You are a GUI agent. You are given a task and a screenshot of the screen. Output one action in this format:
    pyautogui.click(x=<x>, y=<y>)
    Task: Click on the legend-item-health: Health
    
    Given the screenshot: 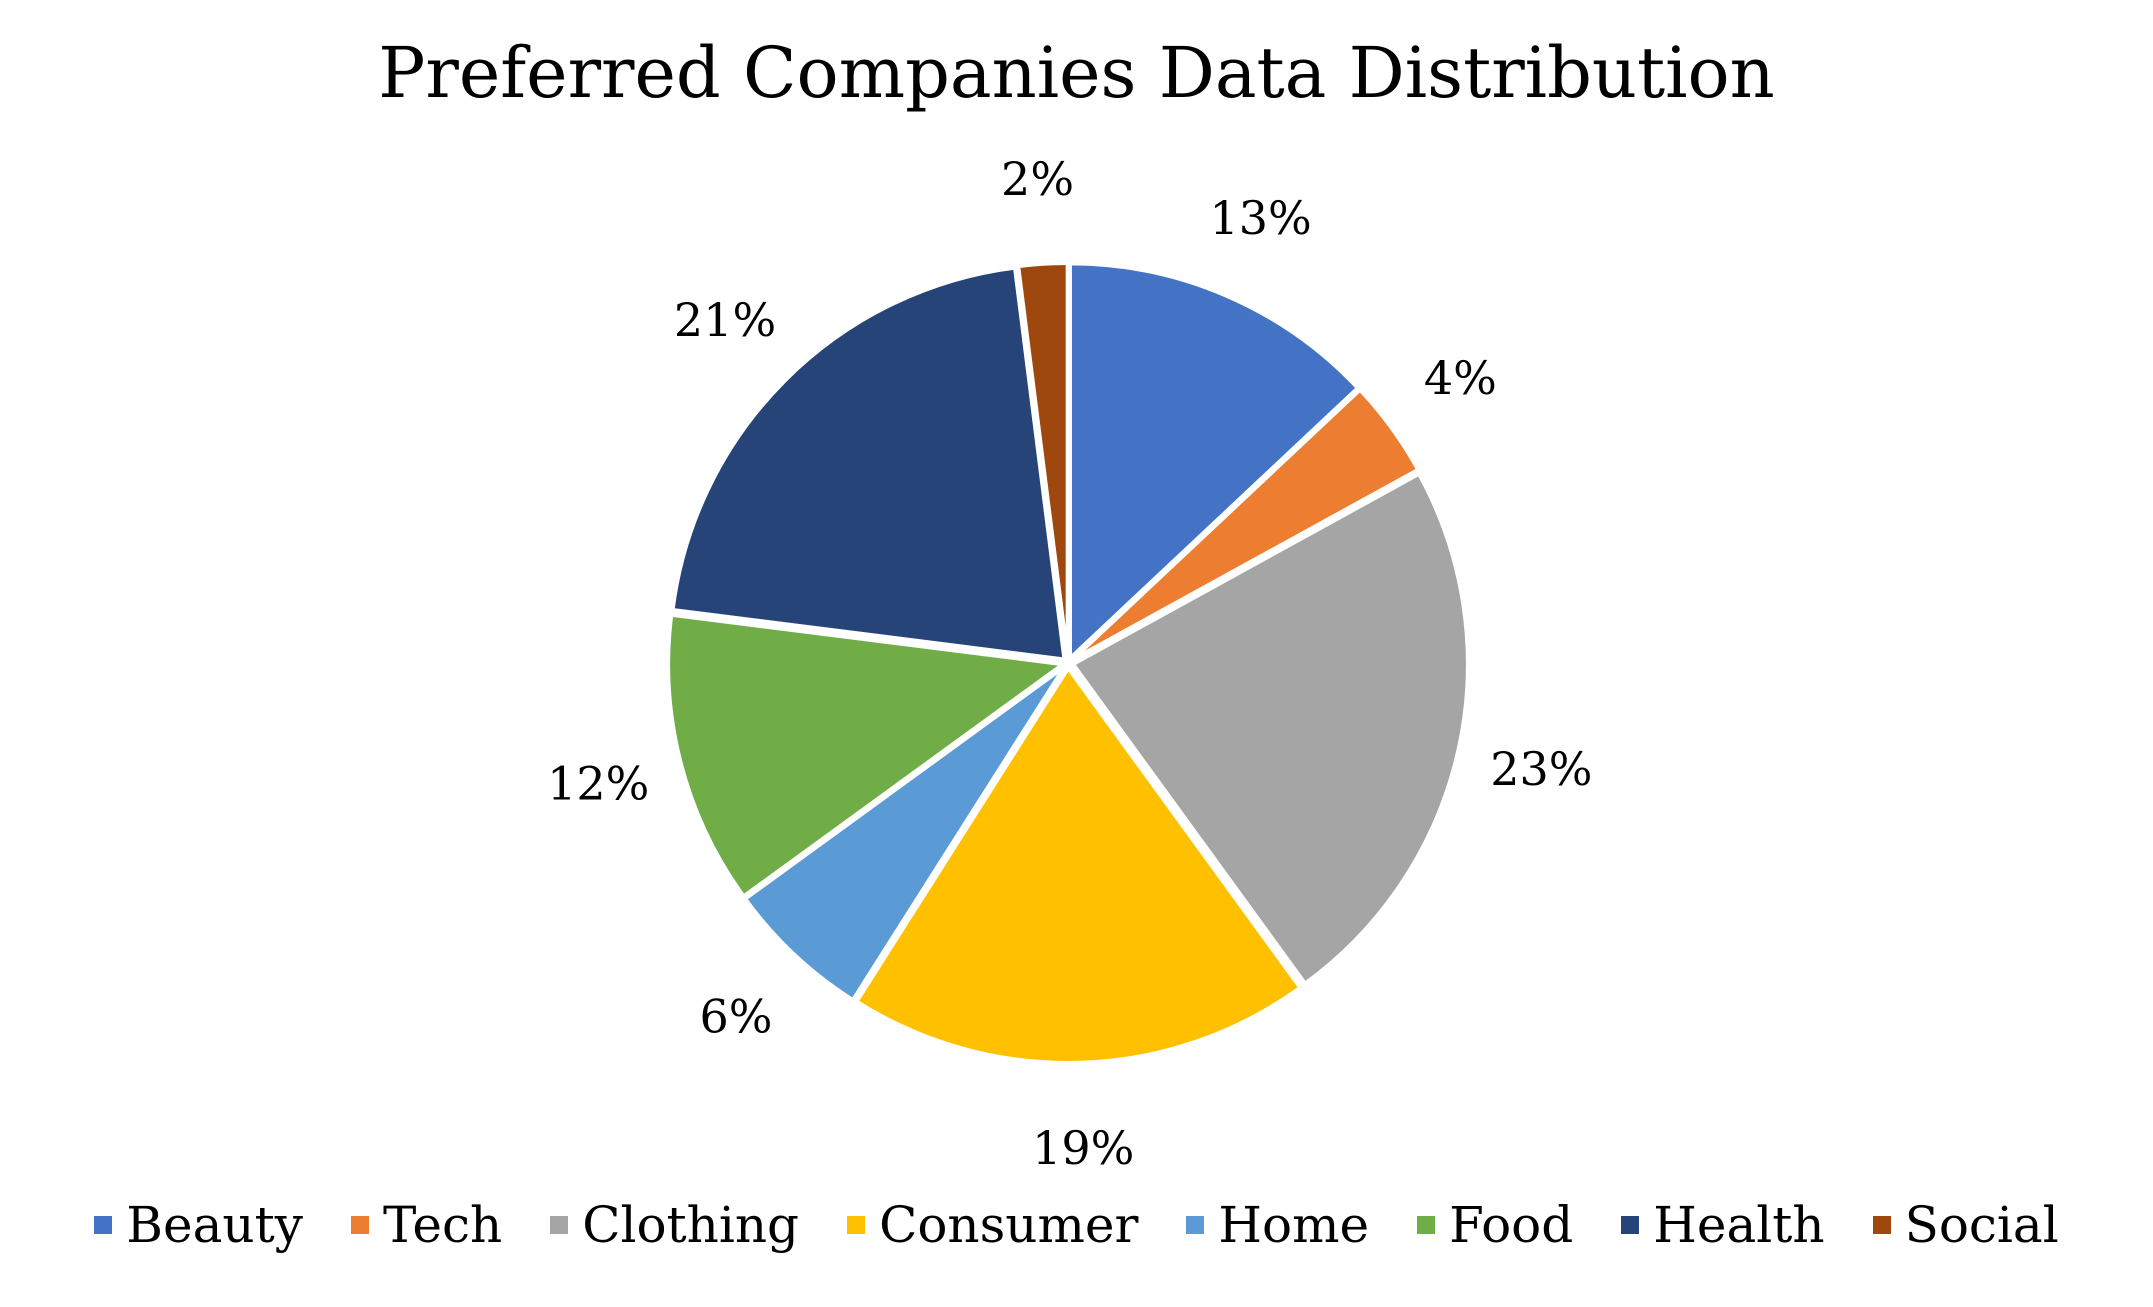 What is the action you would take?
    pyautogui.click(x=1723, y=1225)
    